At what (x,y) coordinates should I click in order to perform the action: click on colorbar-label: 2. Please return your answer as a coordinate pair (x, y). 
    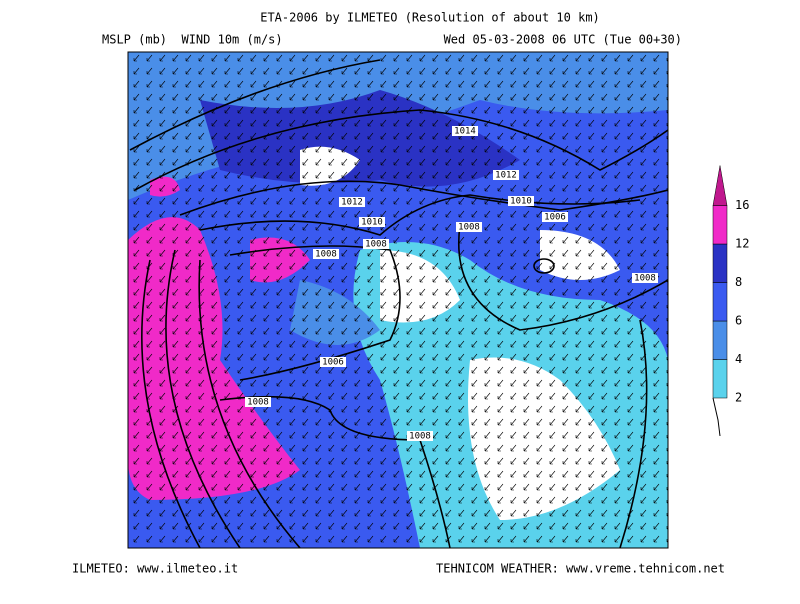
    Looking at the image, I should click on (738, 398).